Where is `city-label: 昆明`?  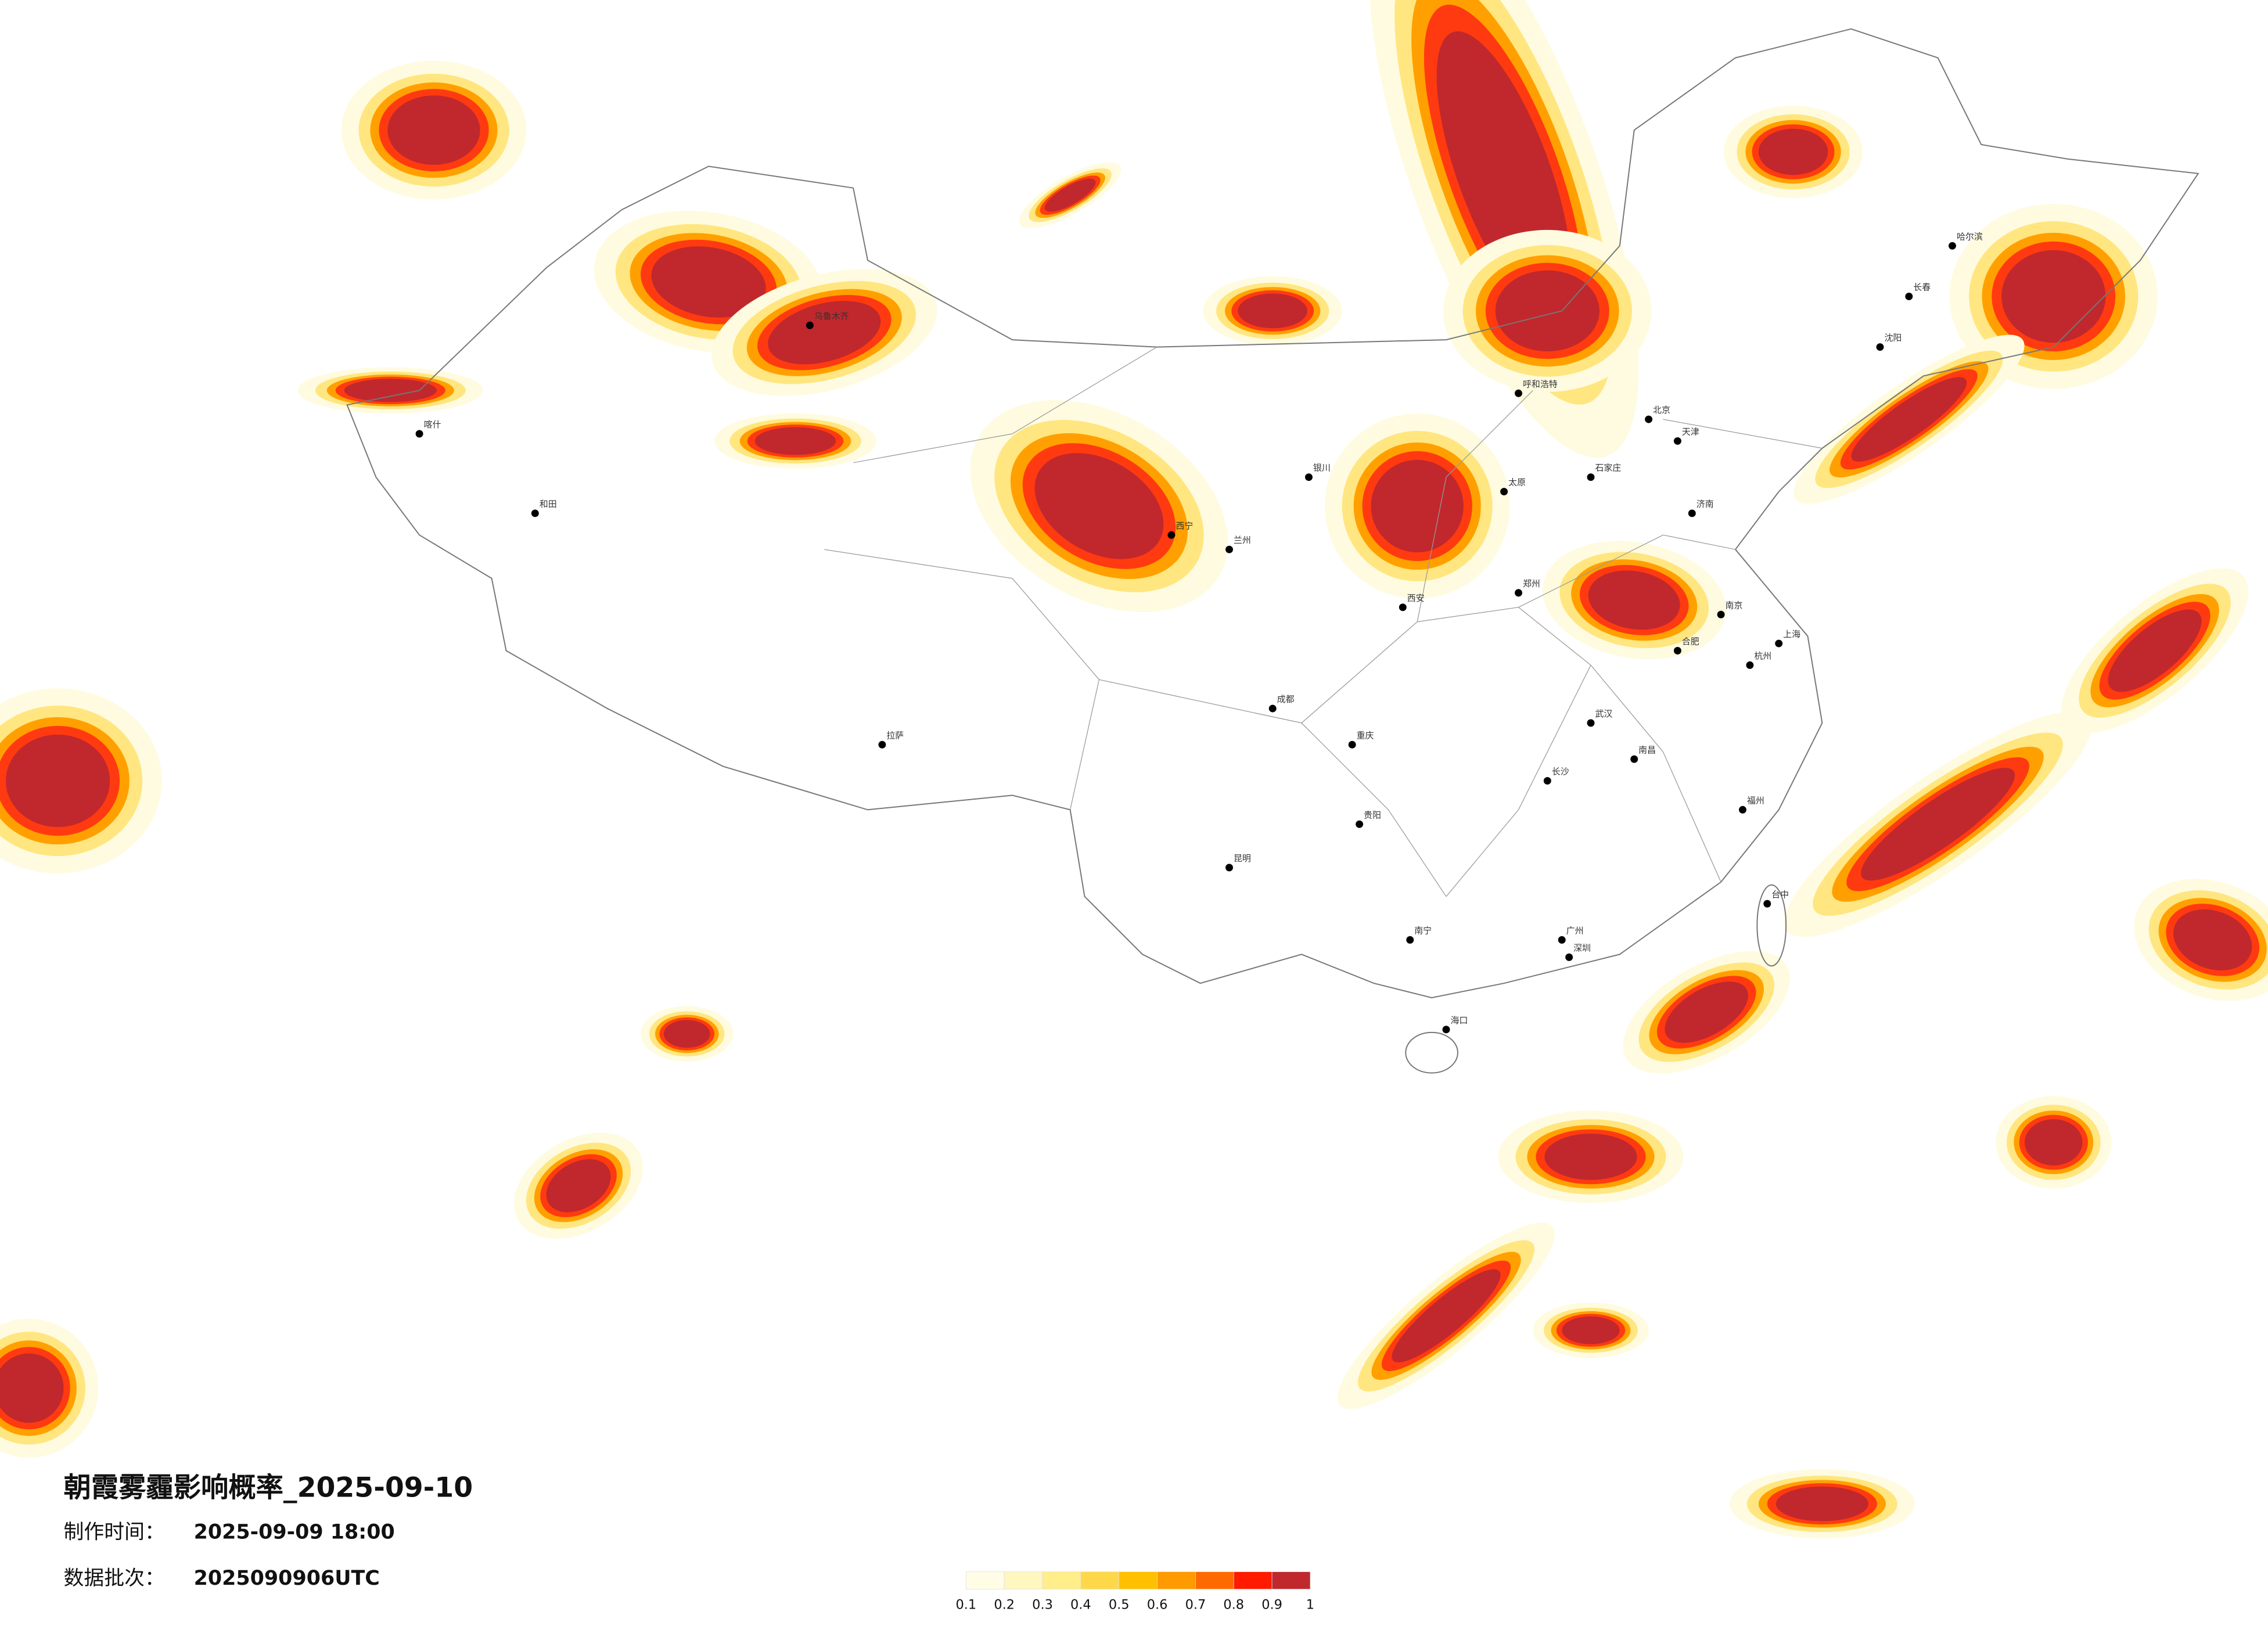
city-label: 昆明 is located at coordinates (1242, 858).